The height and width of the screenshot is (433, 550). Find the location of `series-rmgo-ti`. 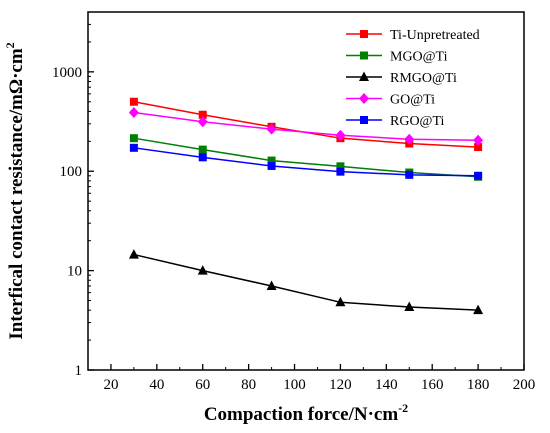

series-rmgo-ti is located at coordinates (306, 282).